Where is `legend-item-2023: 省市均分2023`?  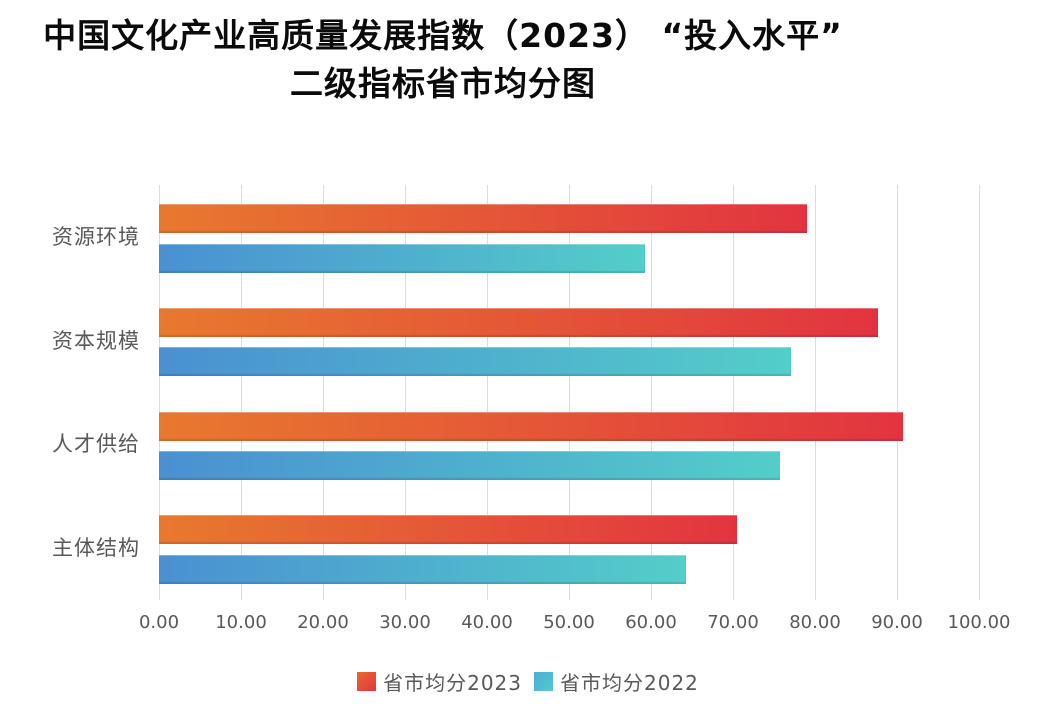
legend-item-2023: 省市均分2023 is located at coordinates (439, 681).